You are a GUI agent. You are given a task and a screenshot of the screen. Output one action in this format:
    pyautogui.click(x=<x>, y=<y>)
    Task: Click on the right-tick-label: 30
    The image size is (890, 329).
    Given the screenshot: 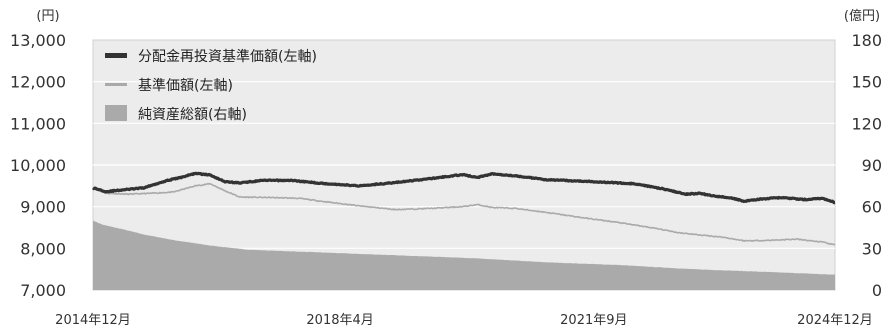 What is the action you would take?
    pyautogui.click(x=872, y=248)
    